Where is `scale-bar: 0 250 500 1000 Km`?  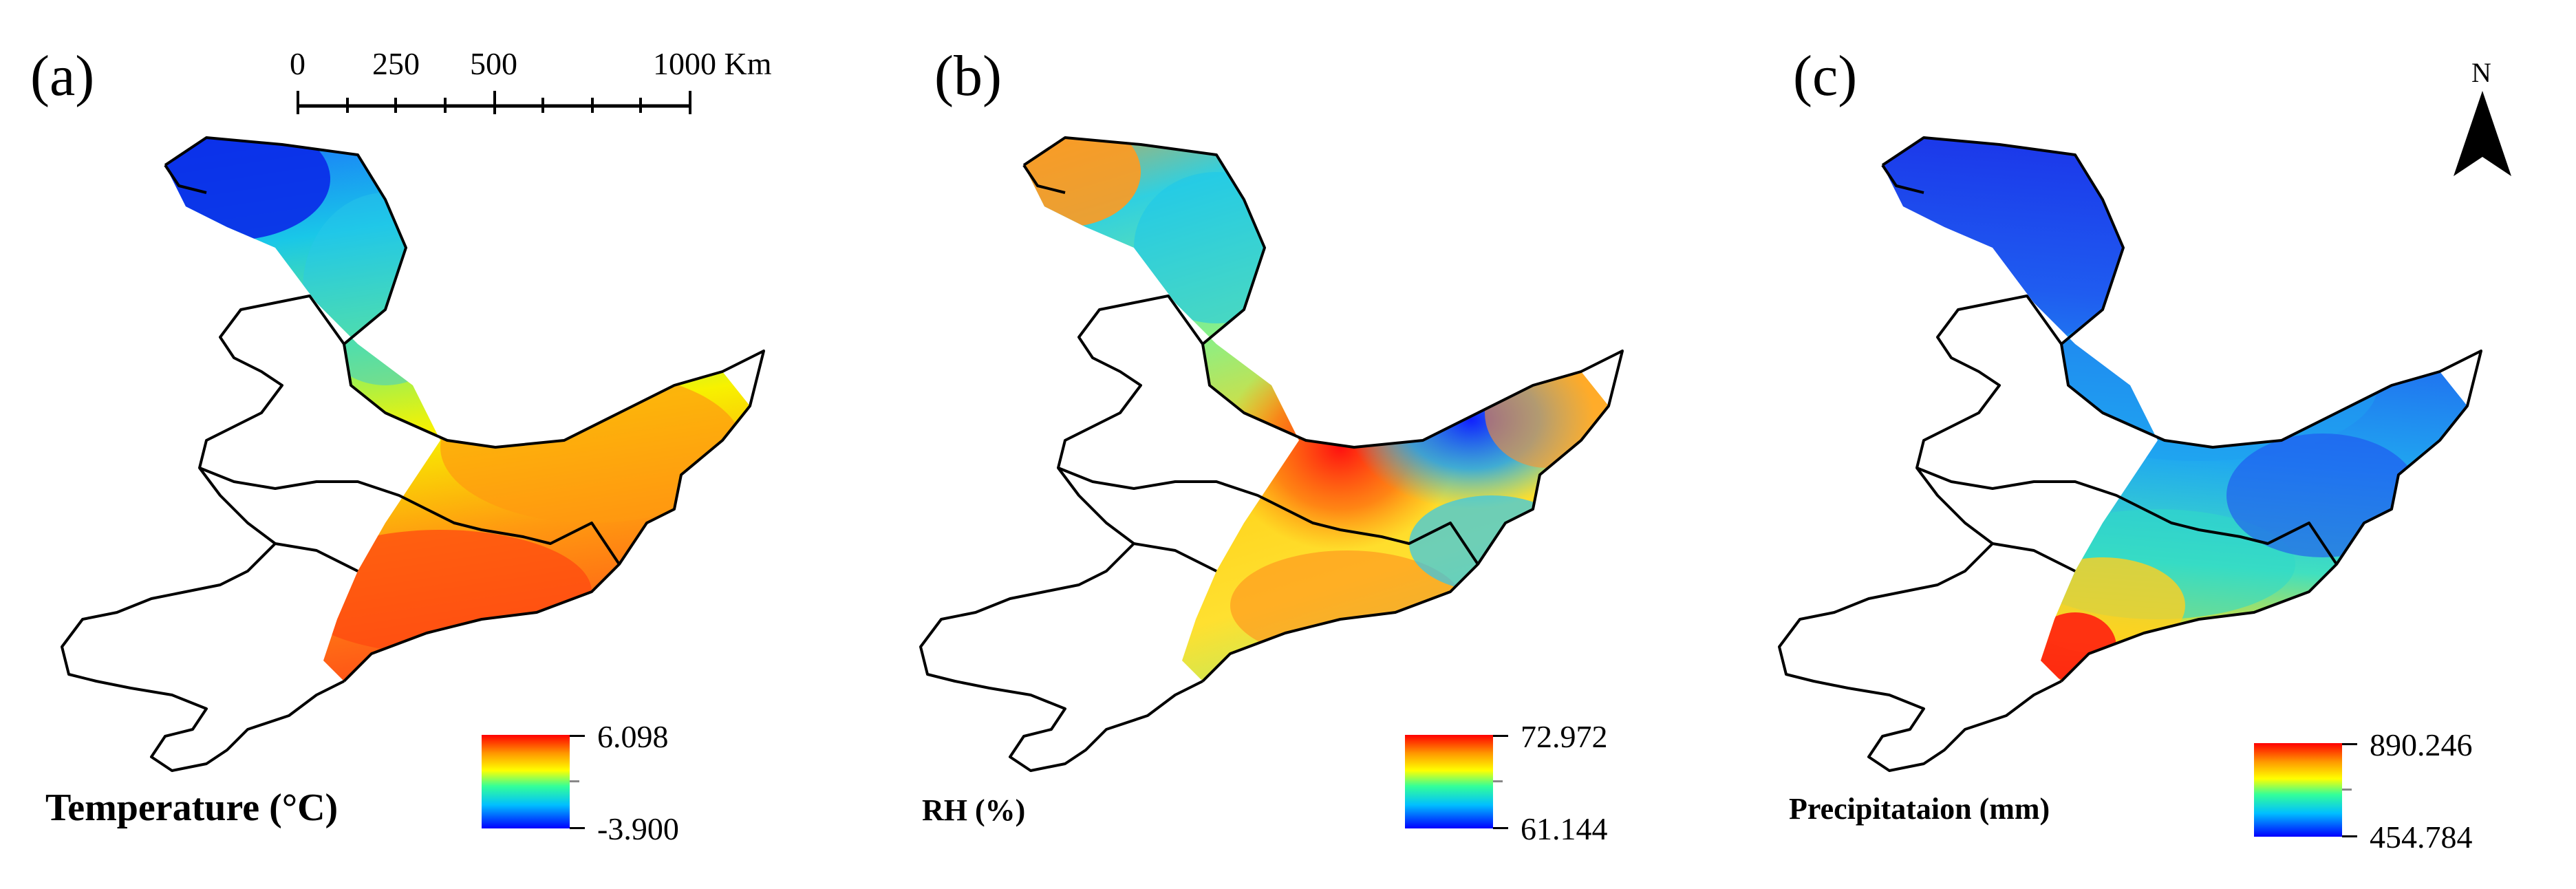
scale-bar: 0 250 500 1000 Km is located at coordinates (532, 83).